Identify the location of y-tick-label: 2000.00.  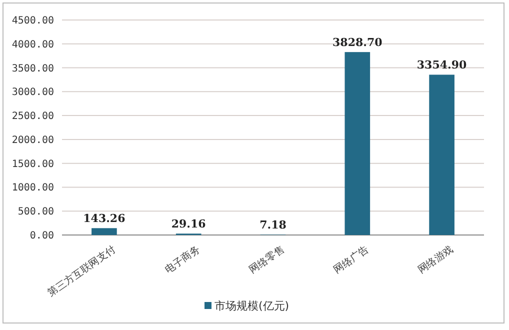
(33, 140).